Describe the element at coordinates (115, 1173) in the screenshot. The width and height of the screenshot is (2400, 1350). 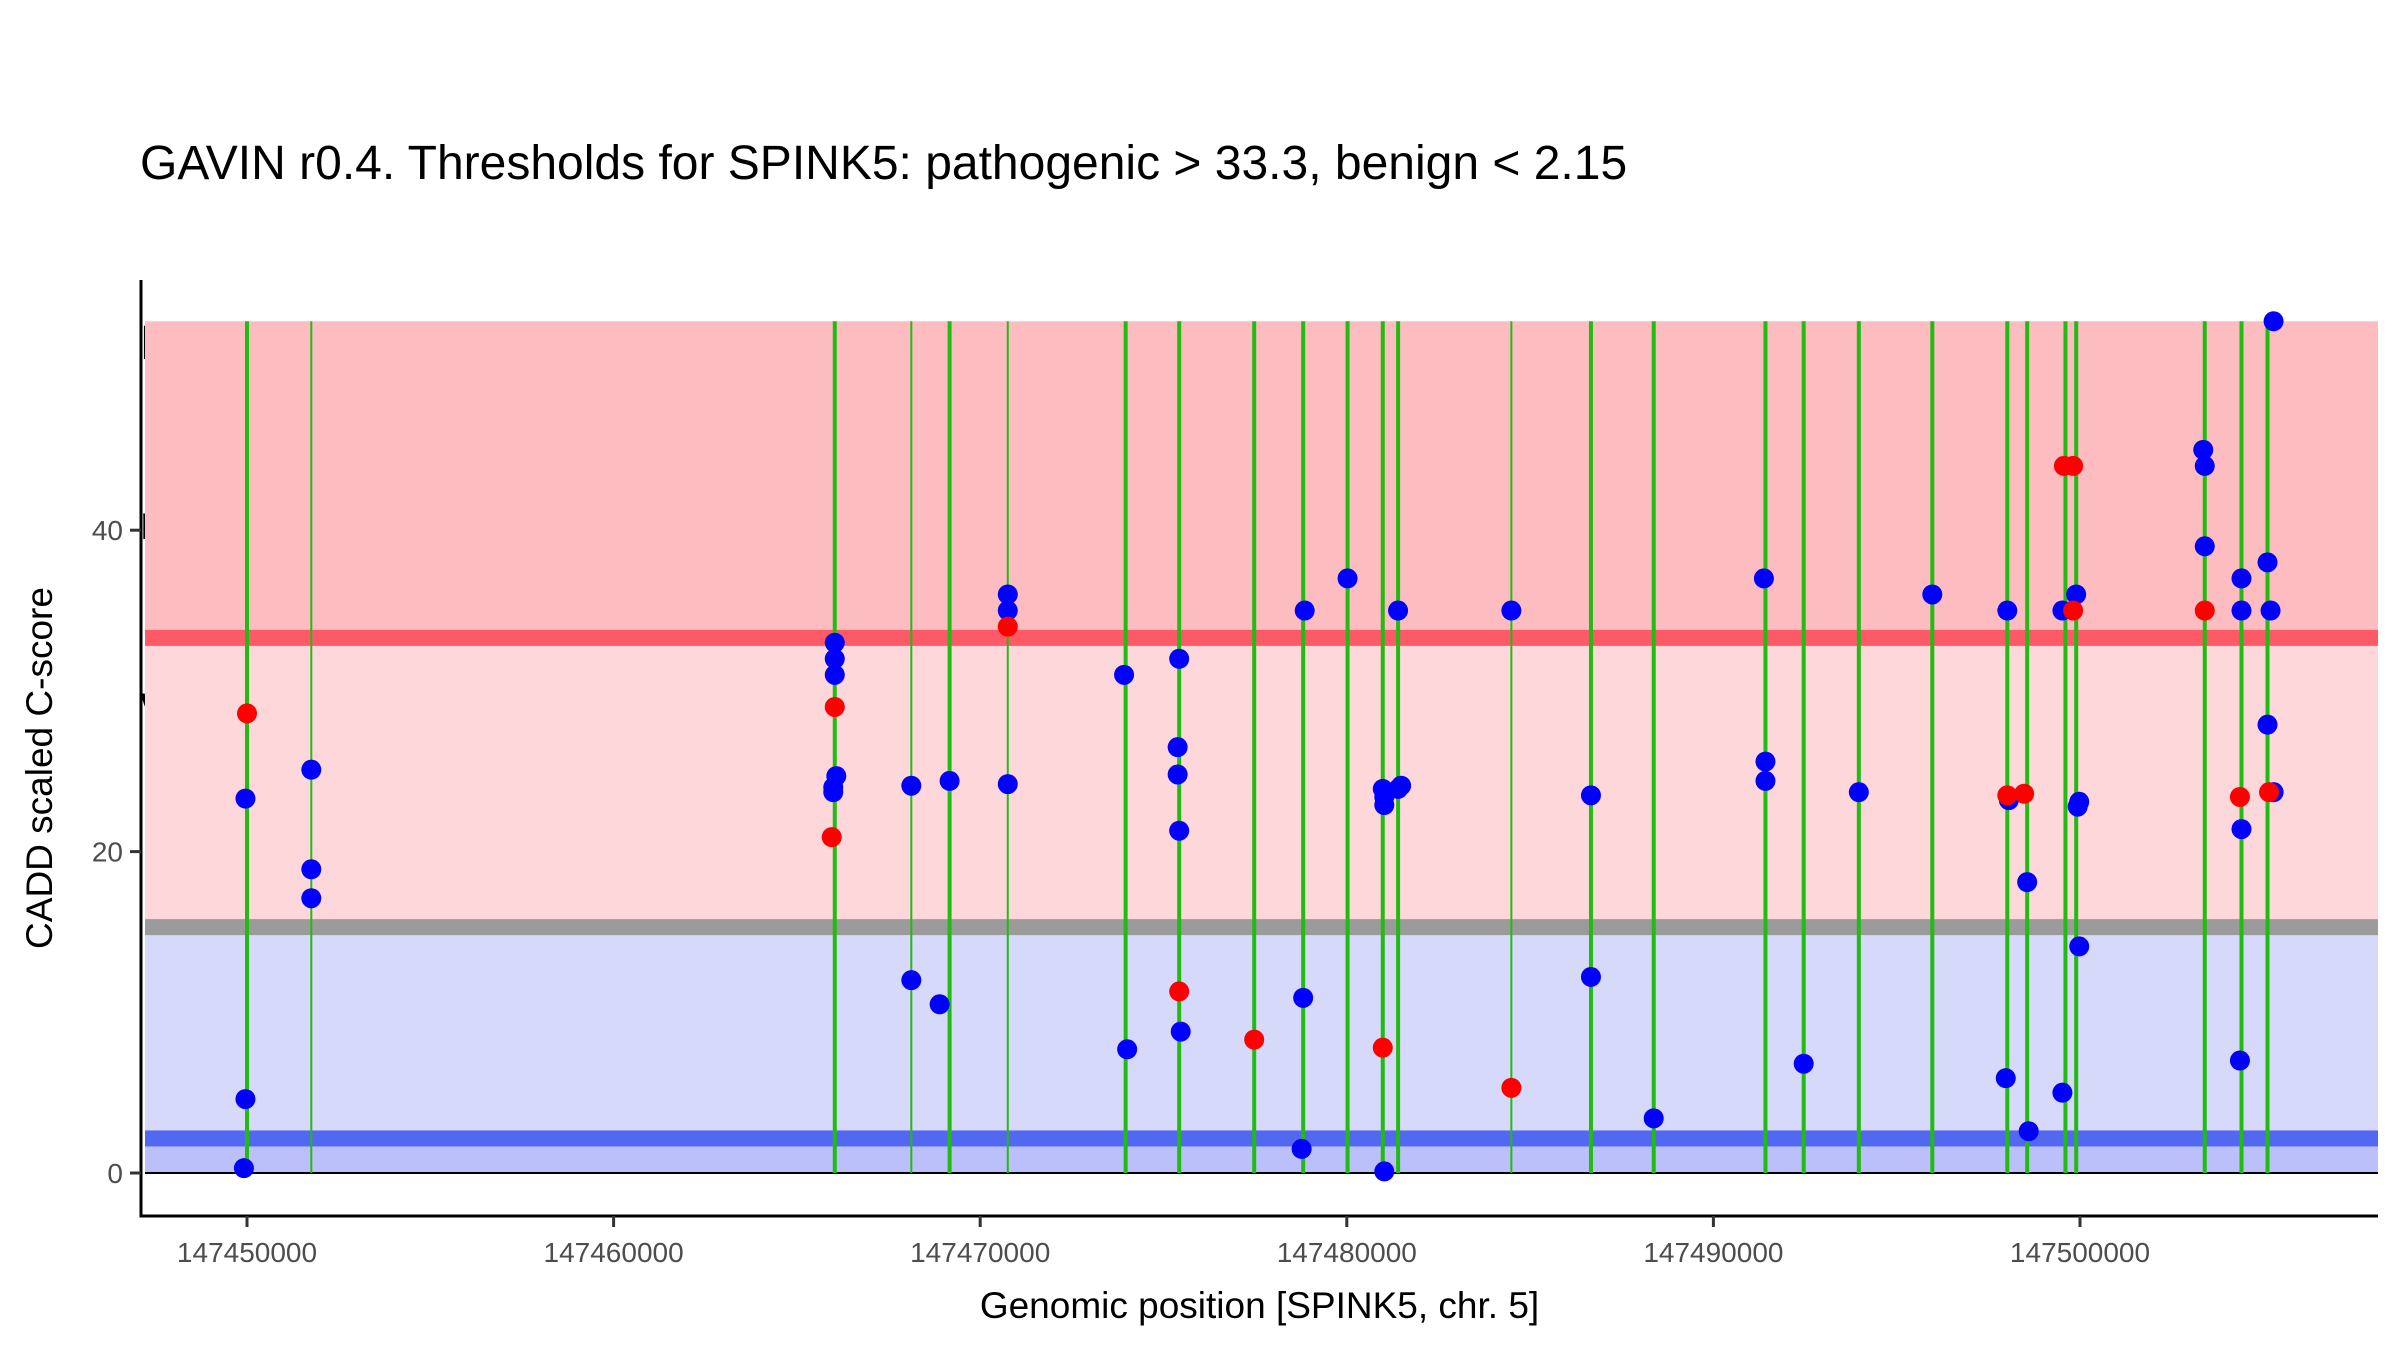
I see `y-tick-label: 0` at that location.